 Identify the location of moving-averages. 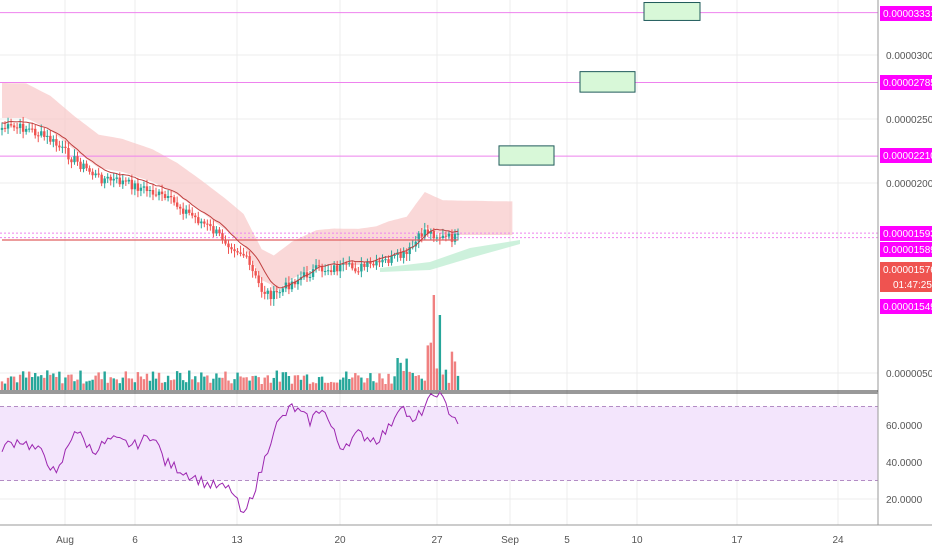
(230, 204).